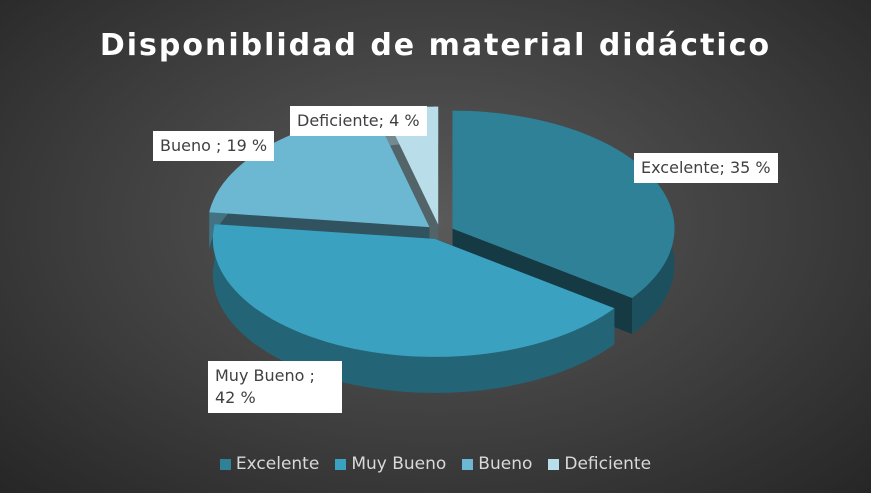 The width and height of the screenshot is (871, 493). Describe the element at coordinates (435, 45) in the screenshot. I see `chart-title: Disponiblidad de material didáctico` at that location.